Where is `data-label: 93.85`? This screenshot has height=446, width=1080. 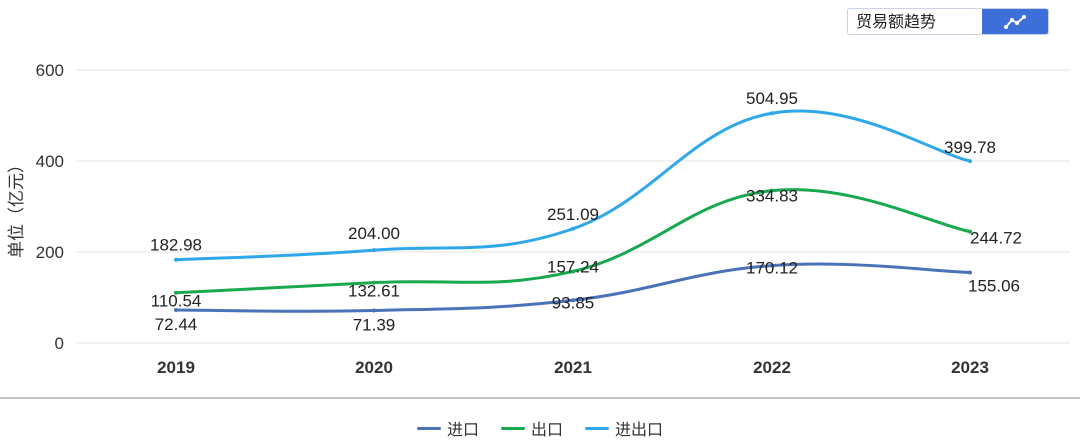 data-label: 93.85 is located at coordinates (573, 302).